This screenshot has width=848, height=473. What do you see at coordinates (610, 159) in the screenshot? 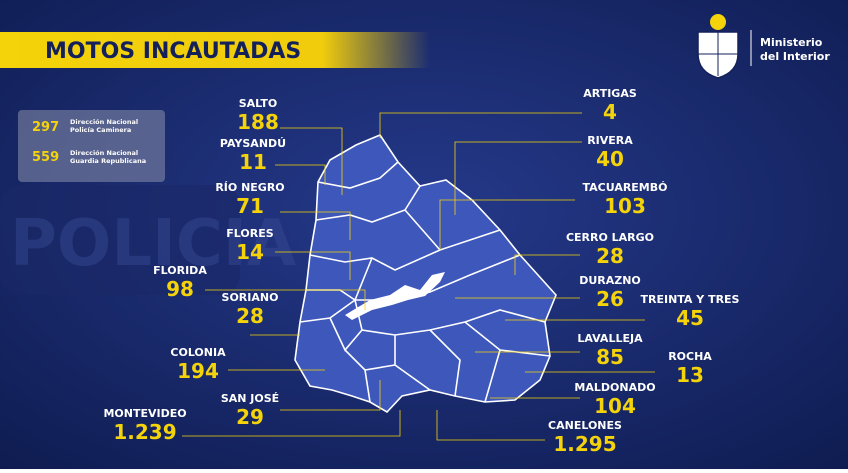
I see `department-value: 40` at bounding box center [610, 159].